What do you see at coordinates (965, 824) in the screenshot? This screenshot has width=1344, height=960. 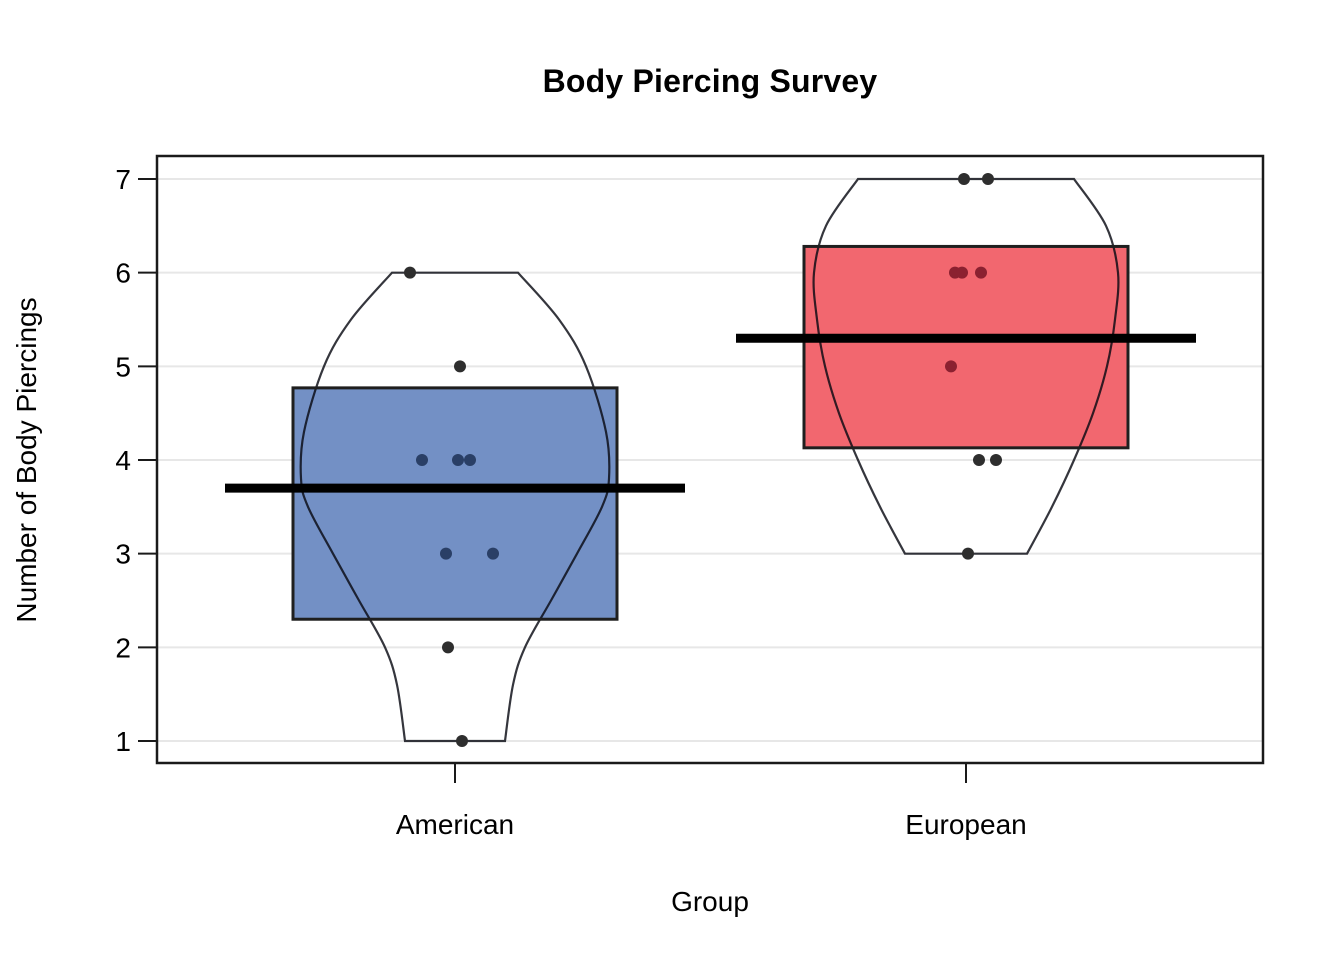 I see `x-tick-label-european: European` at bounding box center [965, 824].